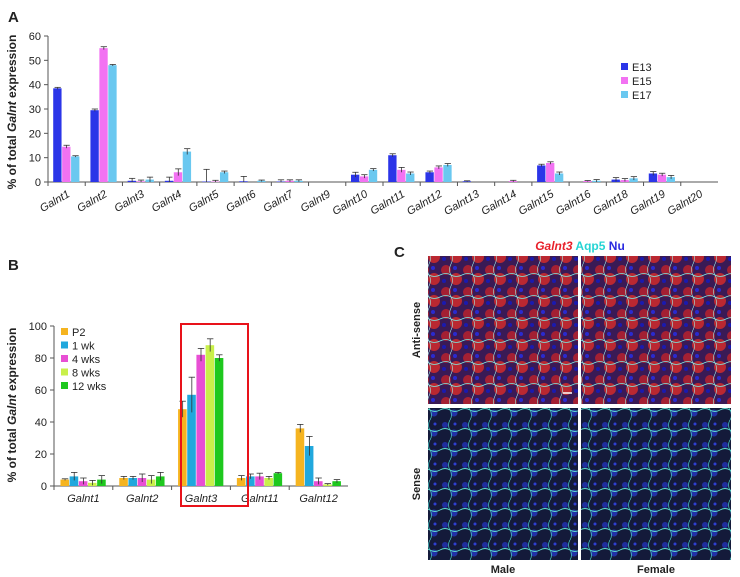  What do you see at coordinates (13, 265) in the screenshot?
I see `panel-b-letter: B` at bounding box center [13, 265].